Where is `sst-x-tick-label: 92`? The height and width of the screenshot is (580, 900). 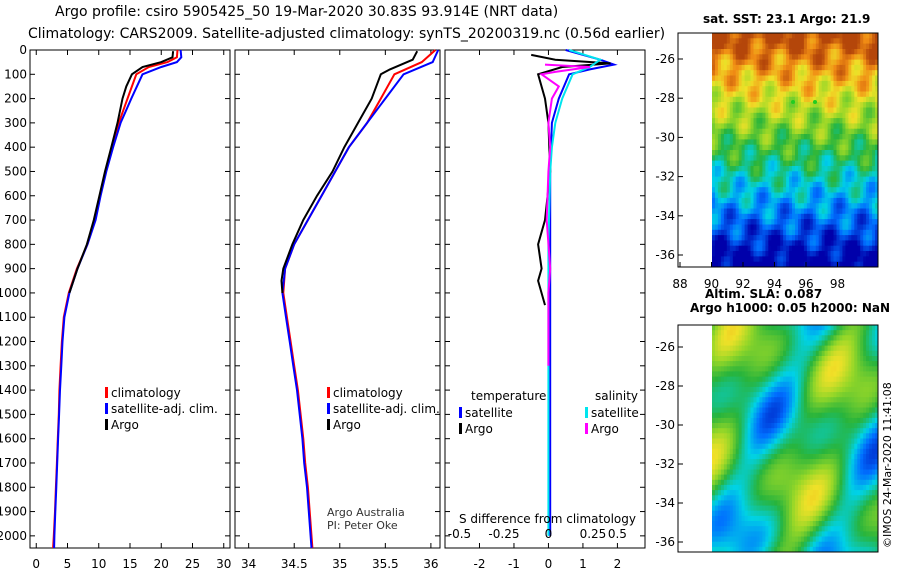
sst-x-tick-label: 92 is located at coordinates (742, 284).